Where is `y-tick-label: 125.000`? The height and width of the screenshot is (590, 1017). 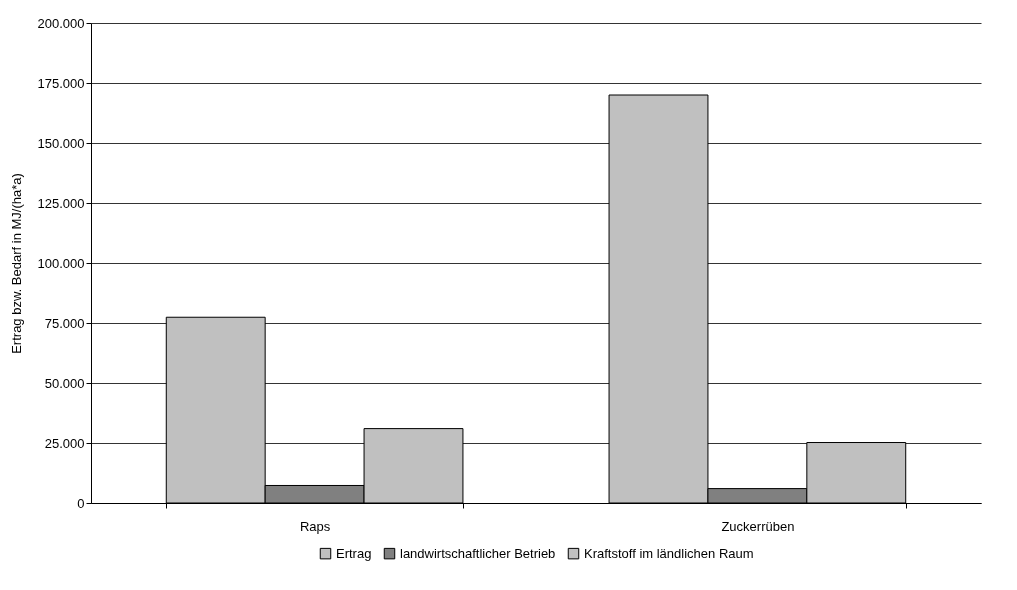 y-tick-label: 125.000 is located at coordinates (61, 203).